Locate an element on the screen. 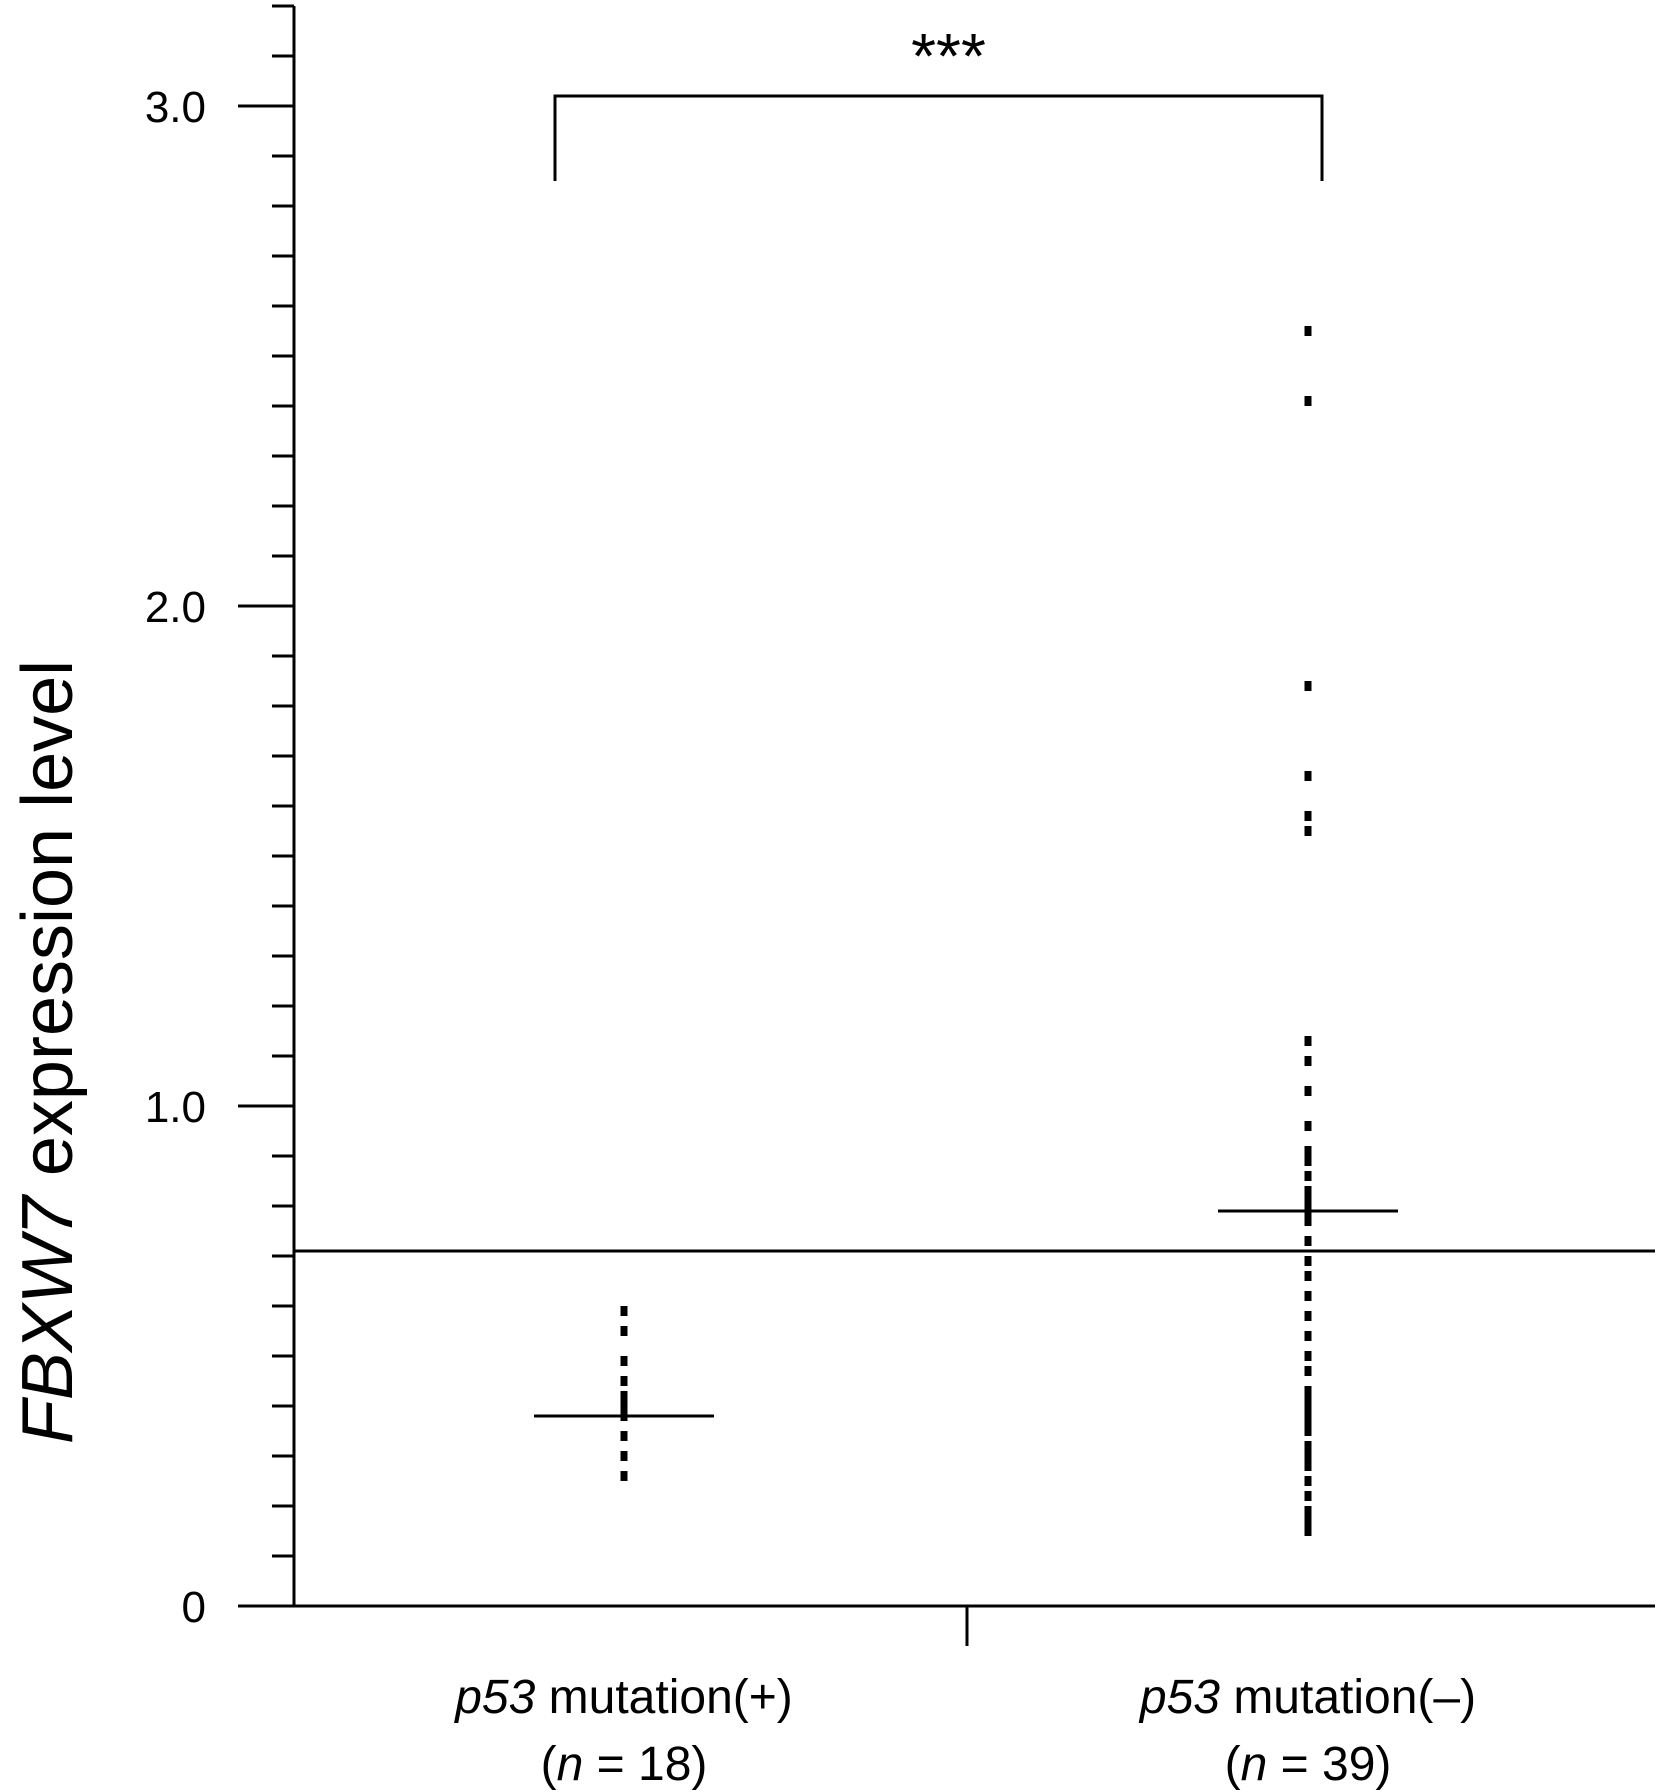 This screenshot has height=1792, width=1658. category-n-label: (n = 18) is located at coordinates (624, 1764).